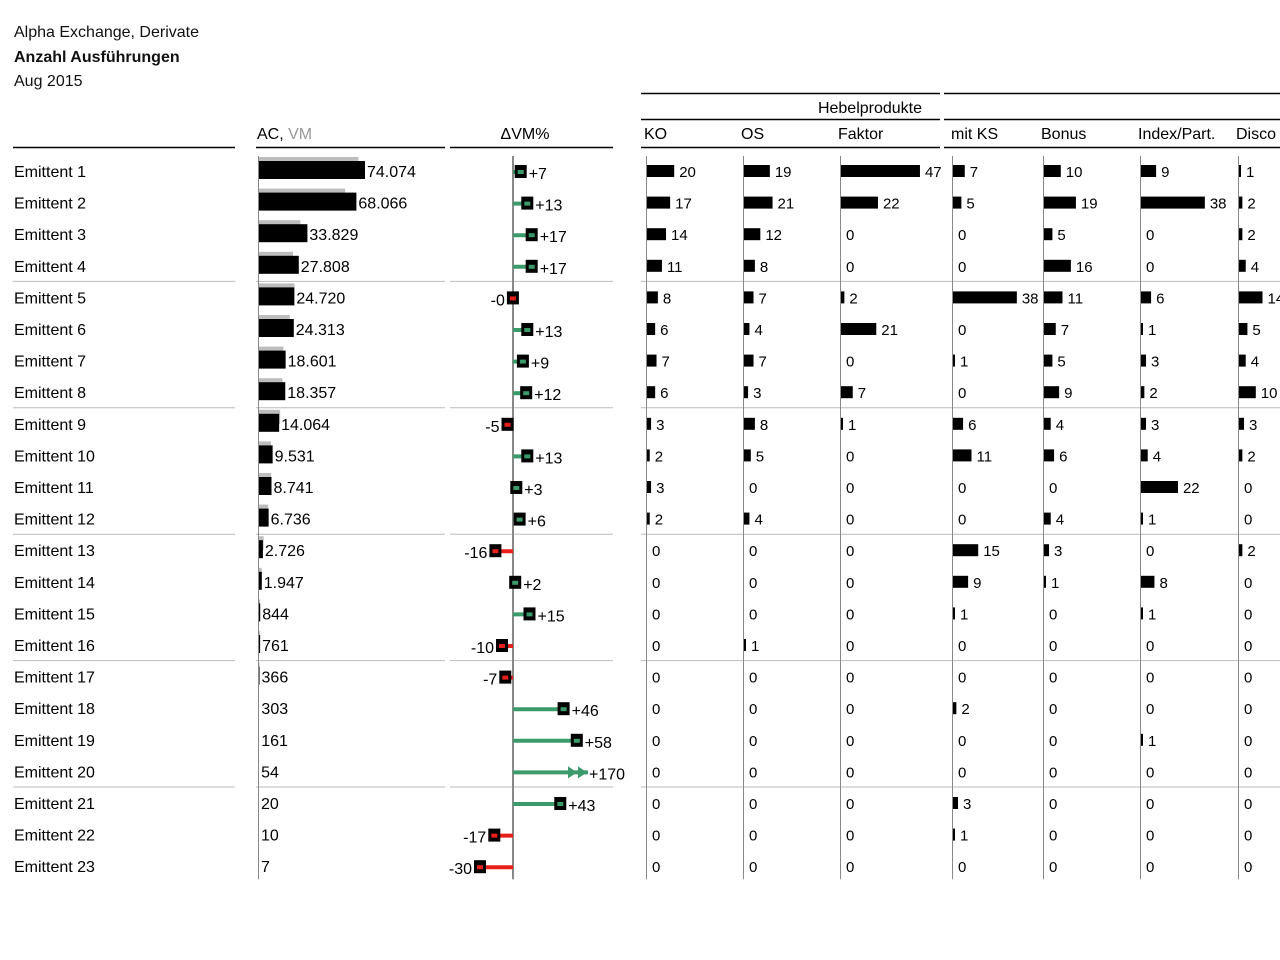 This screenshot has width=1280, height=960. I want to click on dvm-value-label: -30, so click(460, 869).